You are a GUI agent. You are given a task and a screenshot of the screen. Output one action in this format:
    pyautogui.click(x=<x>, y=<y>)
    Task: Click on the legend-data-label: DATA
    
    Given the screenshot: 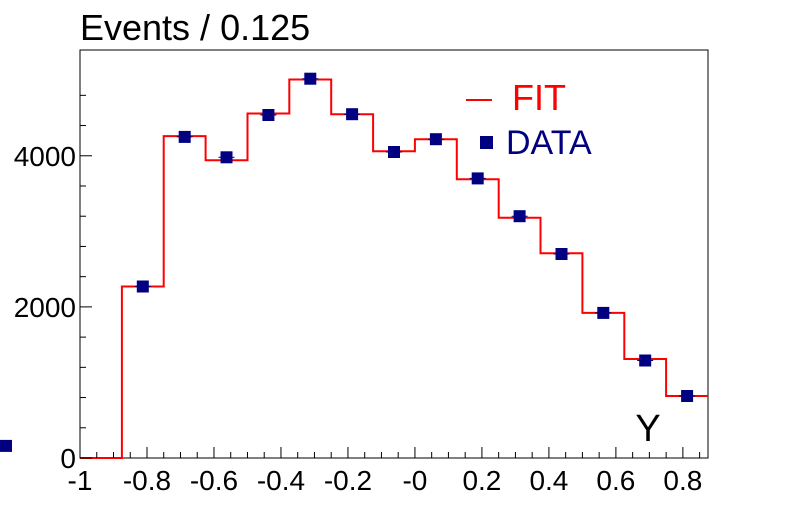 What is the action you would take?
    pyautogui.click(x=549, y=143)
    